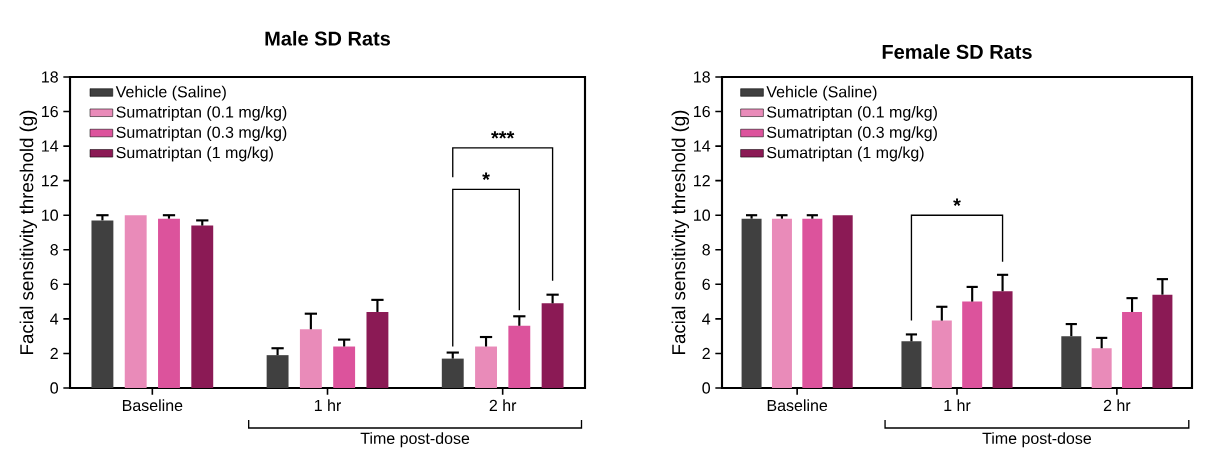  I want to click on chart-title: Female SD Rats, so click(957, 51).